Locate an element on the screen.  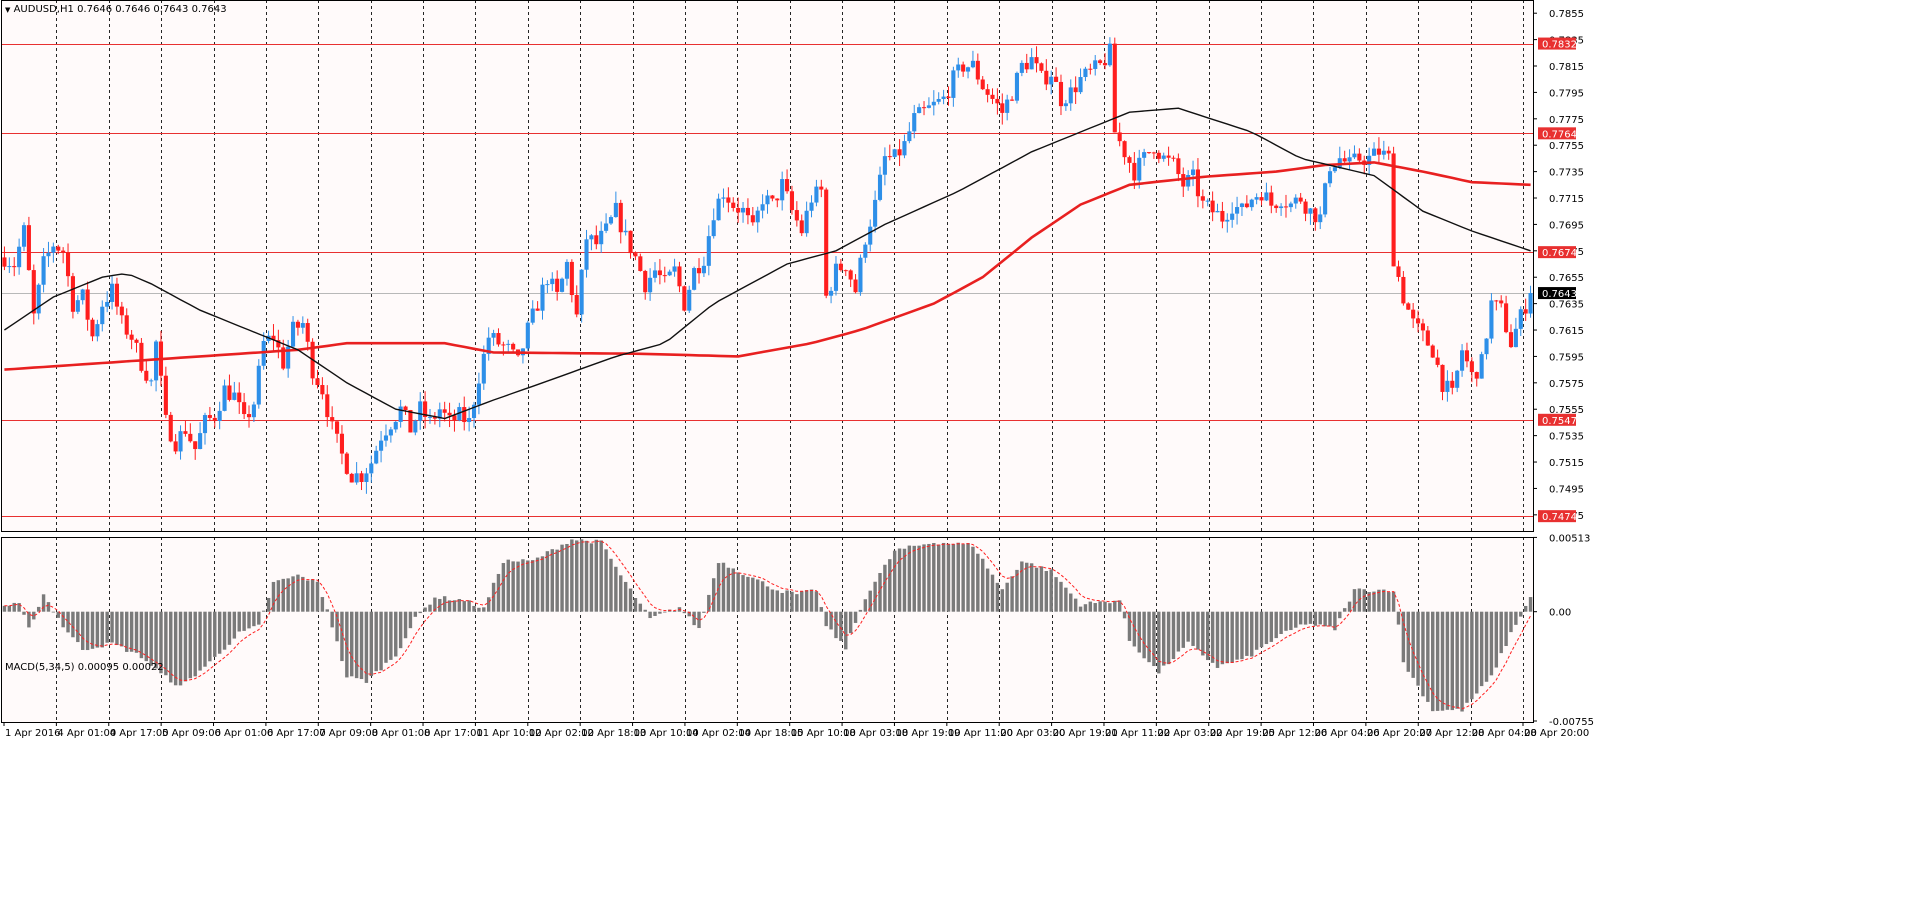
level-label: 0.7832 is located at coordinates (1559, 45).